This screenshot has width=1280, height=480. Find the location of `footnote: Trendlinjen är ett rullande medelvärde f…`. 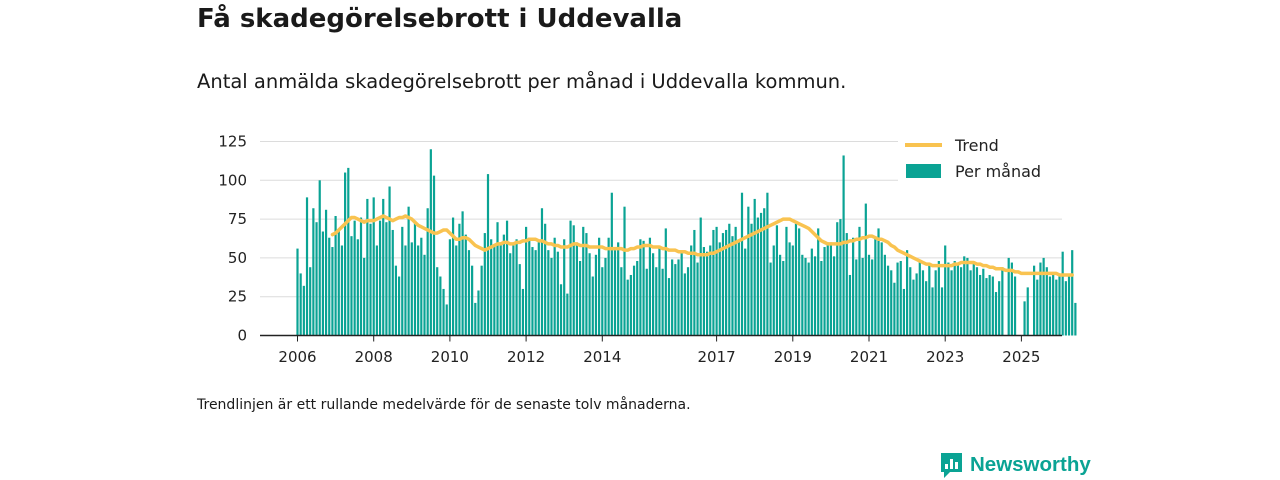

footnote: Trendlinjen är ett rullande medelvärde f… is located at coordinates (444, 405).